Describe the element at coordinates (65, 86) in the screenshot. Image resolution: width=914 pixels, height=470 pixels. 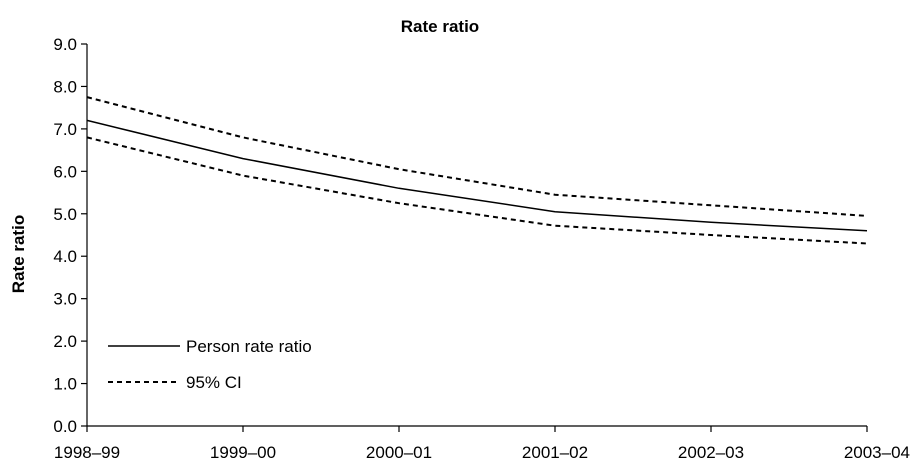
I see `y-tick-label: 8.0` at that location.